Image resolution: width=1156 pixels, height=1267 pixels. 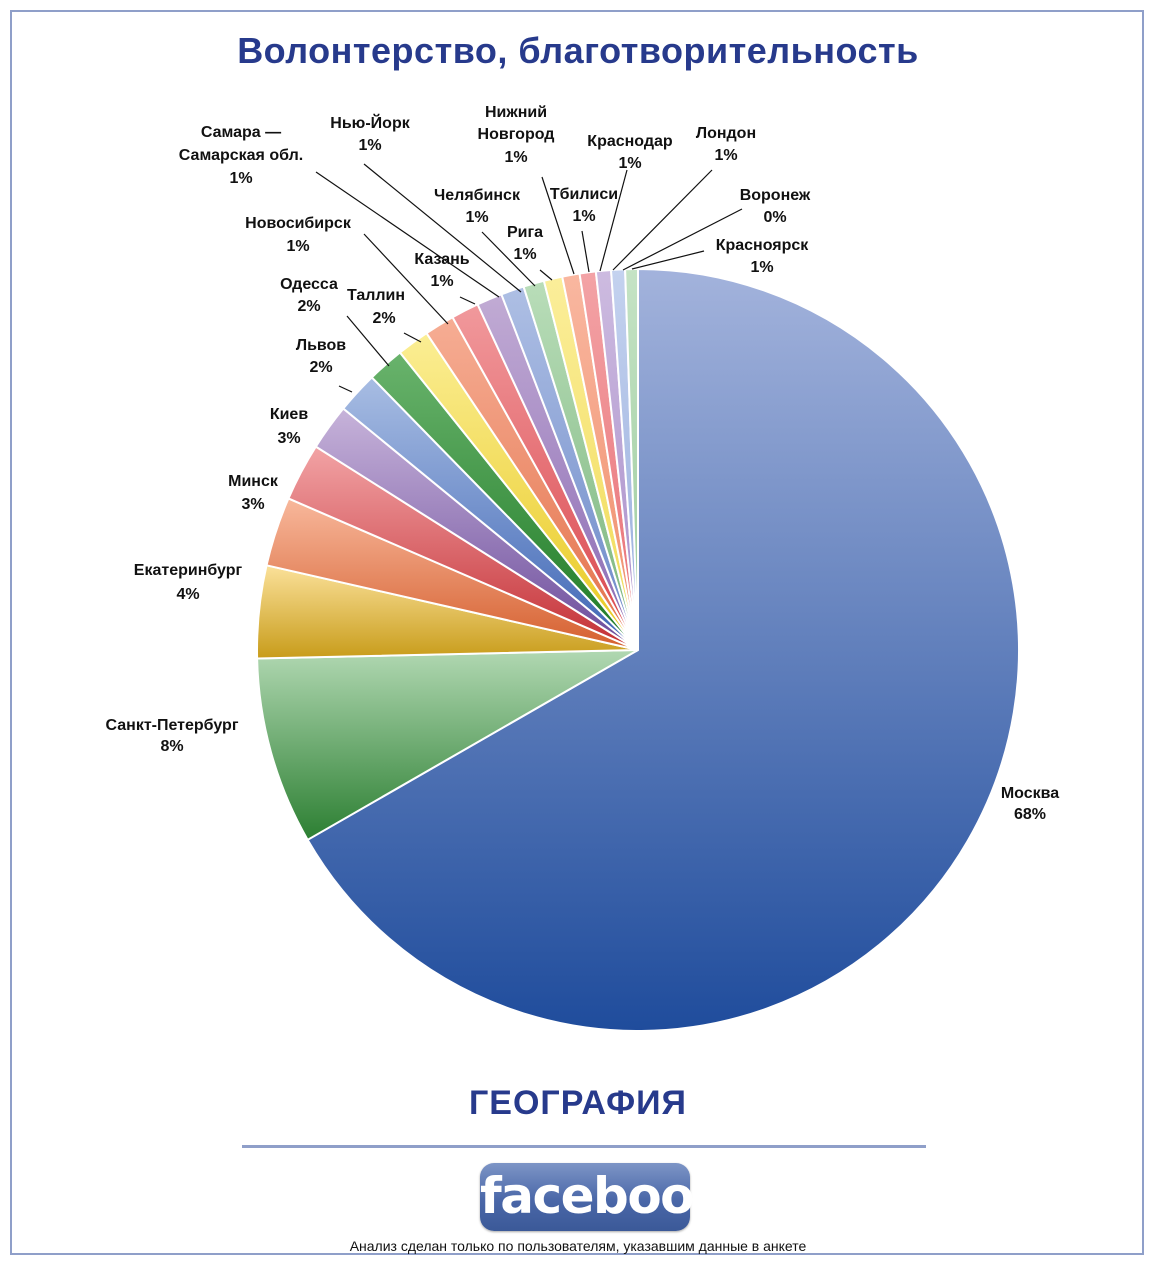 What do you see at coordinates (309, 295) in the screenshot?
I see `slice-label: Одесса 2%` at bounding box center [309, 295].